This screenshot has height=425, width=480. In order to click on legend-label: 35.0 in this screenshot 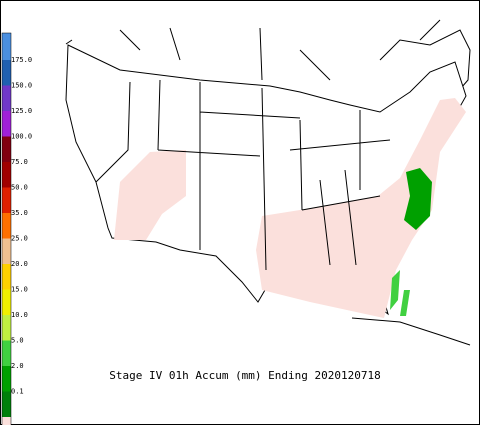, I will do `click(19, 213)`.